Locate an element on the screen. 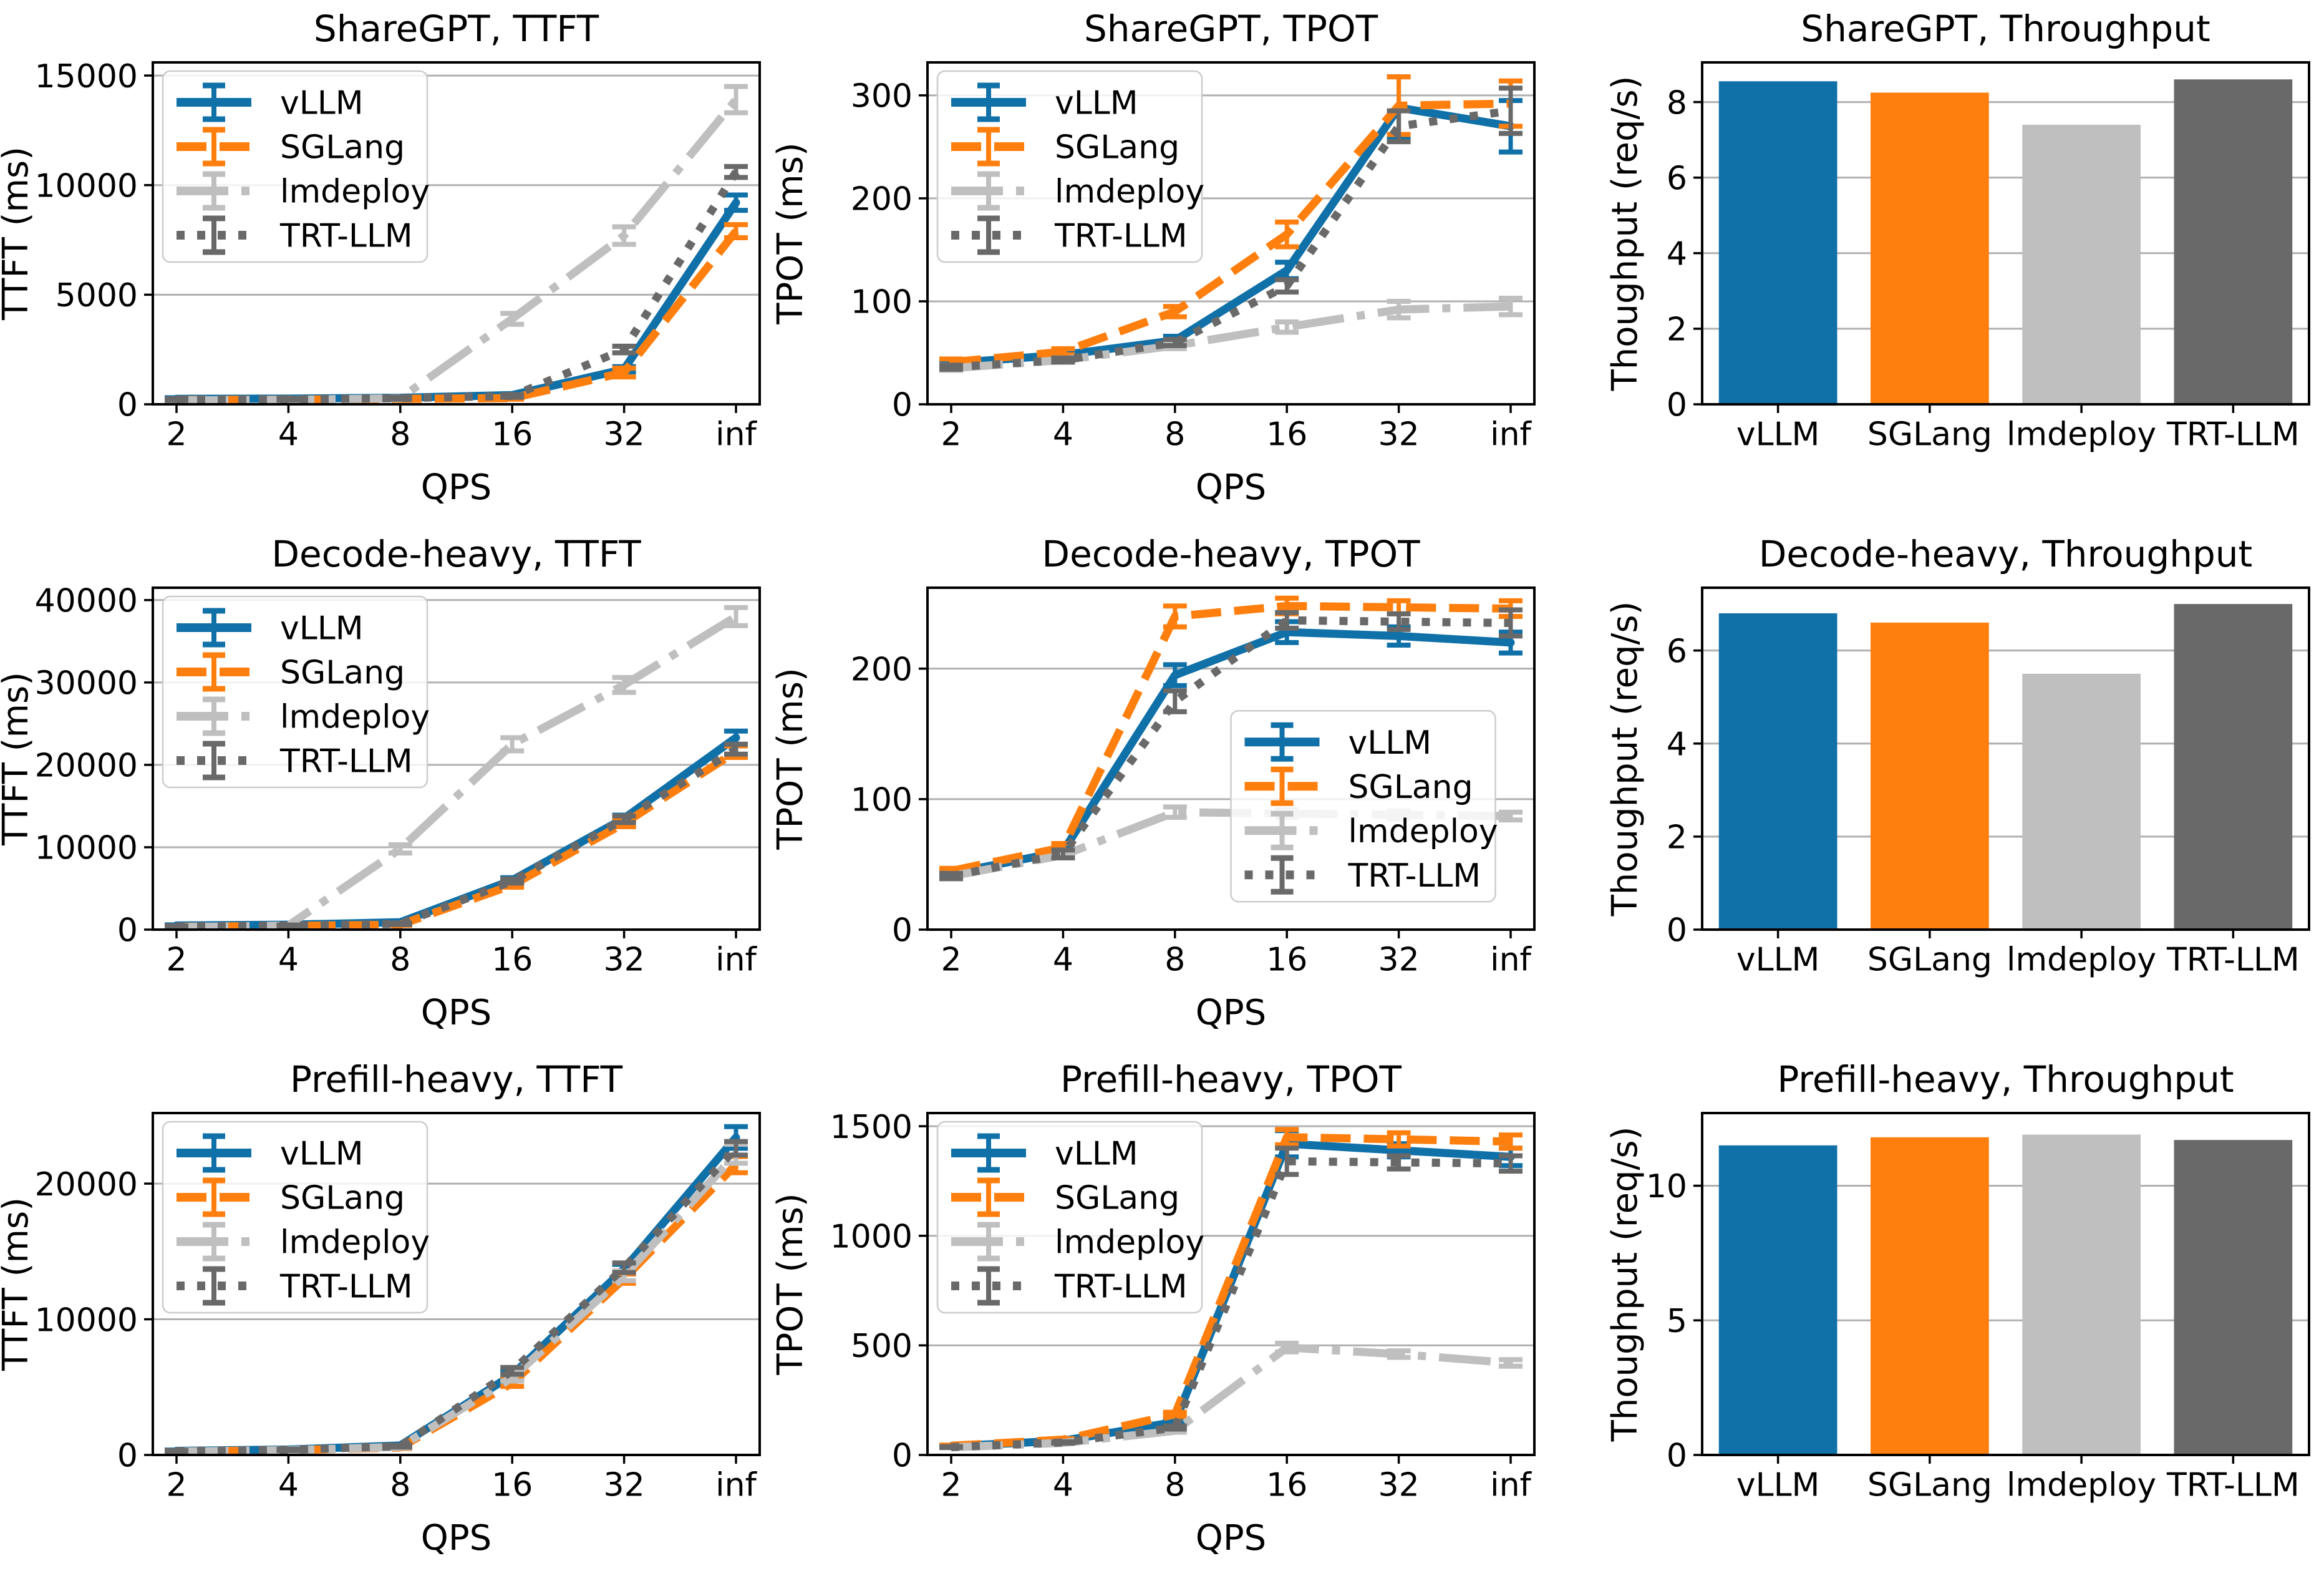 This screenshot has height=1576, width=2324. y-tick-label: 10 is located at coordinates (1666, 1186).